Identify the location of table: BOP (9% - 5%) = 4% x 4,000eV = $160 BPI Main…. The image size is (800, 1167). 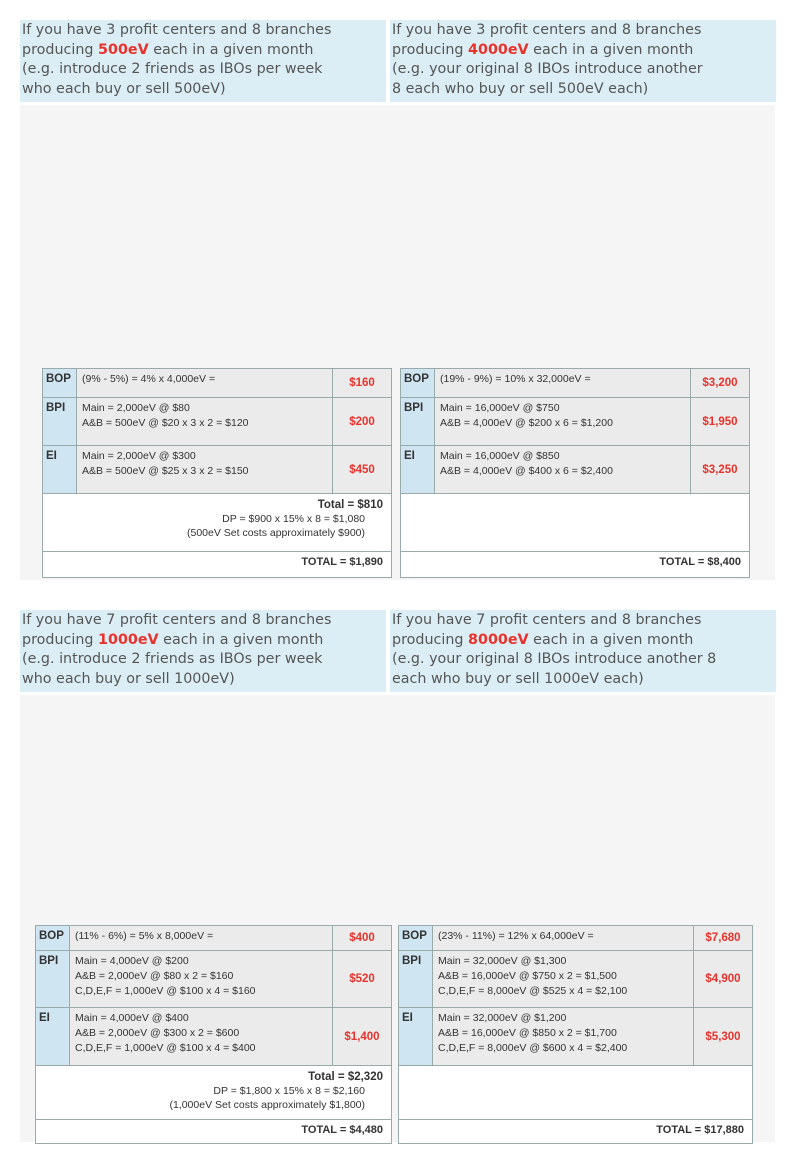
(217, 473).